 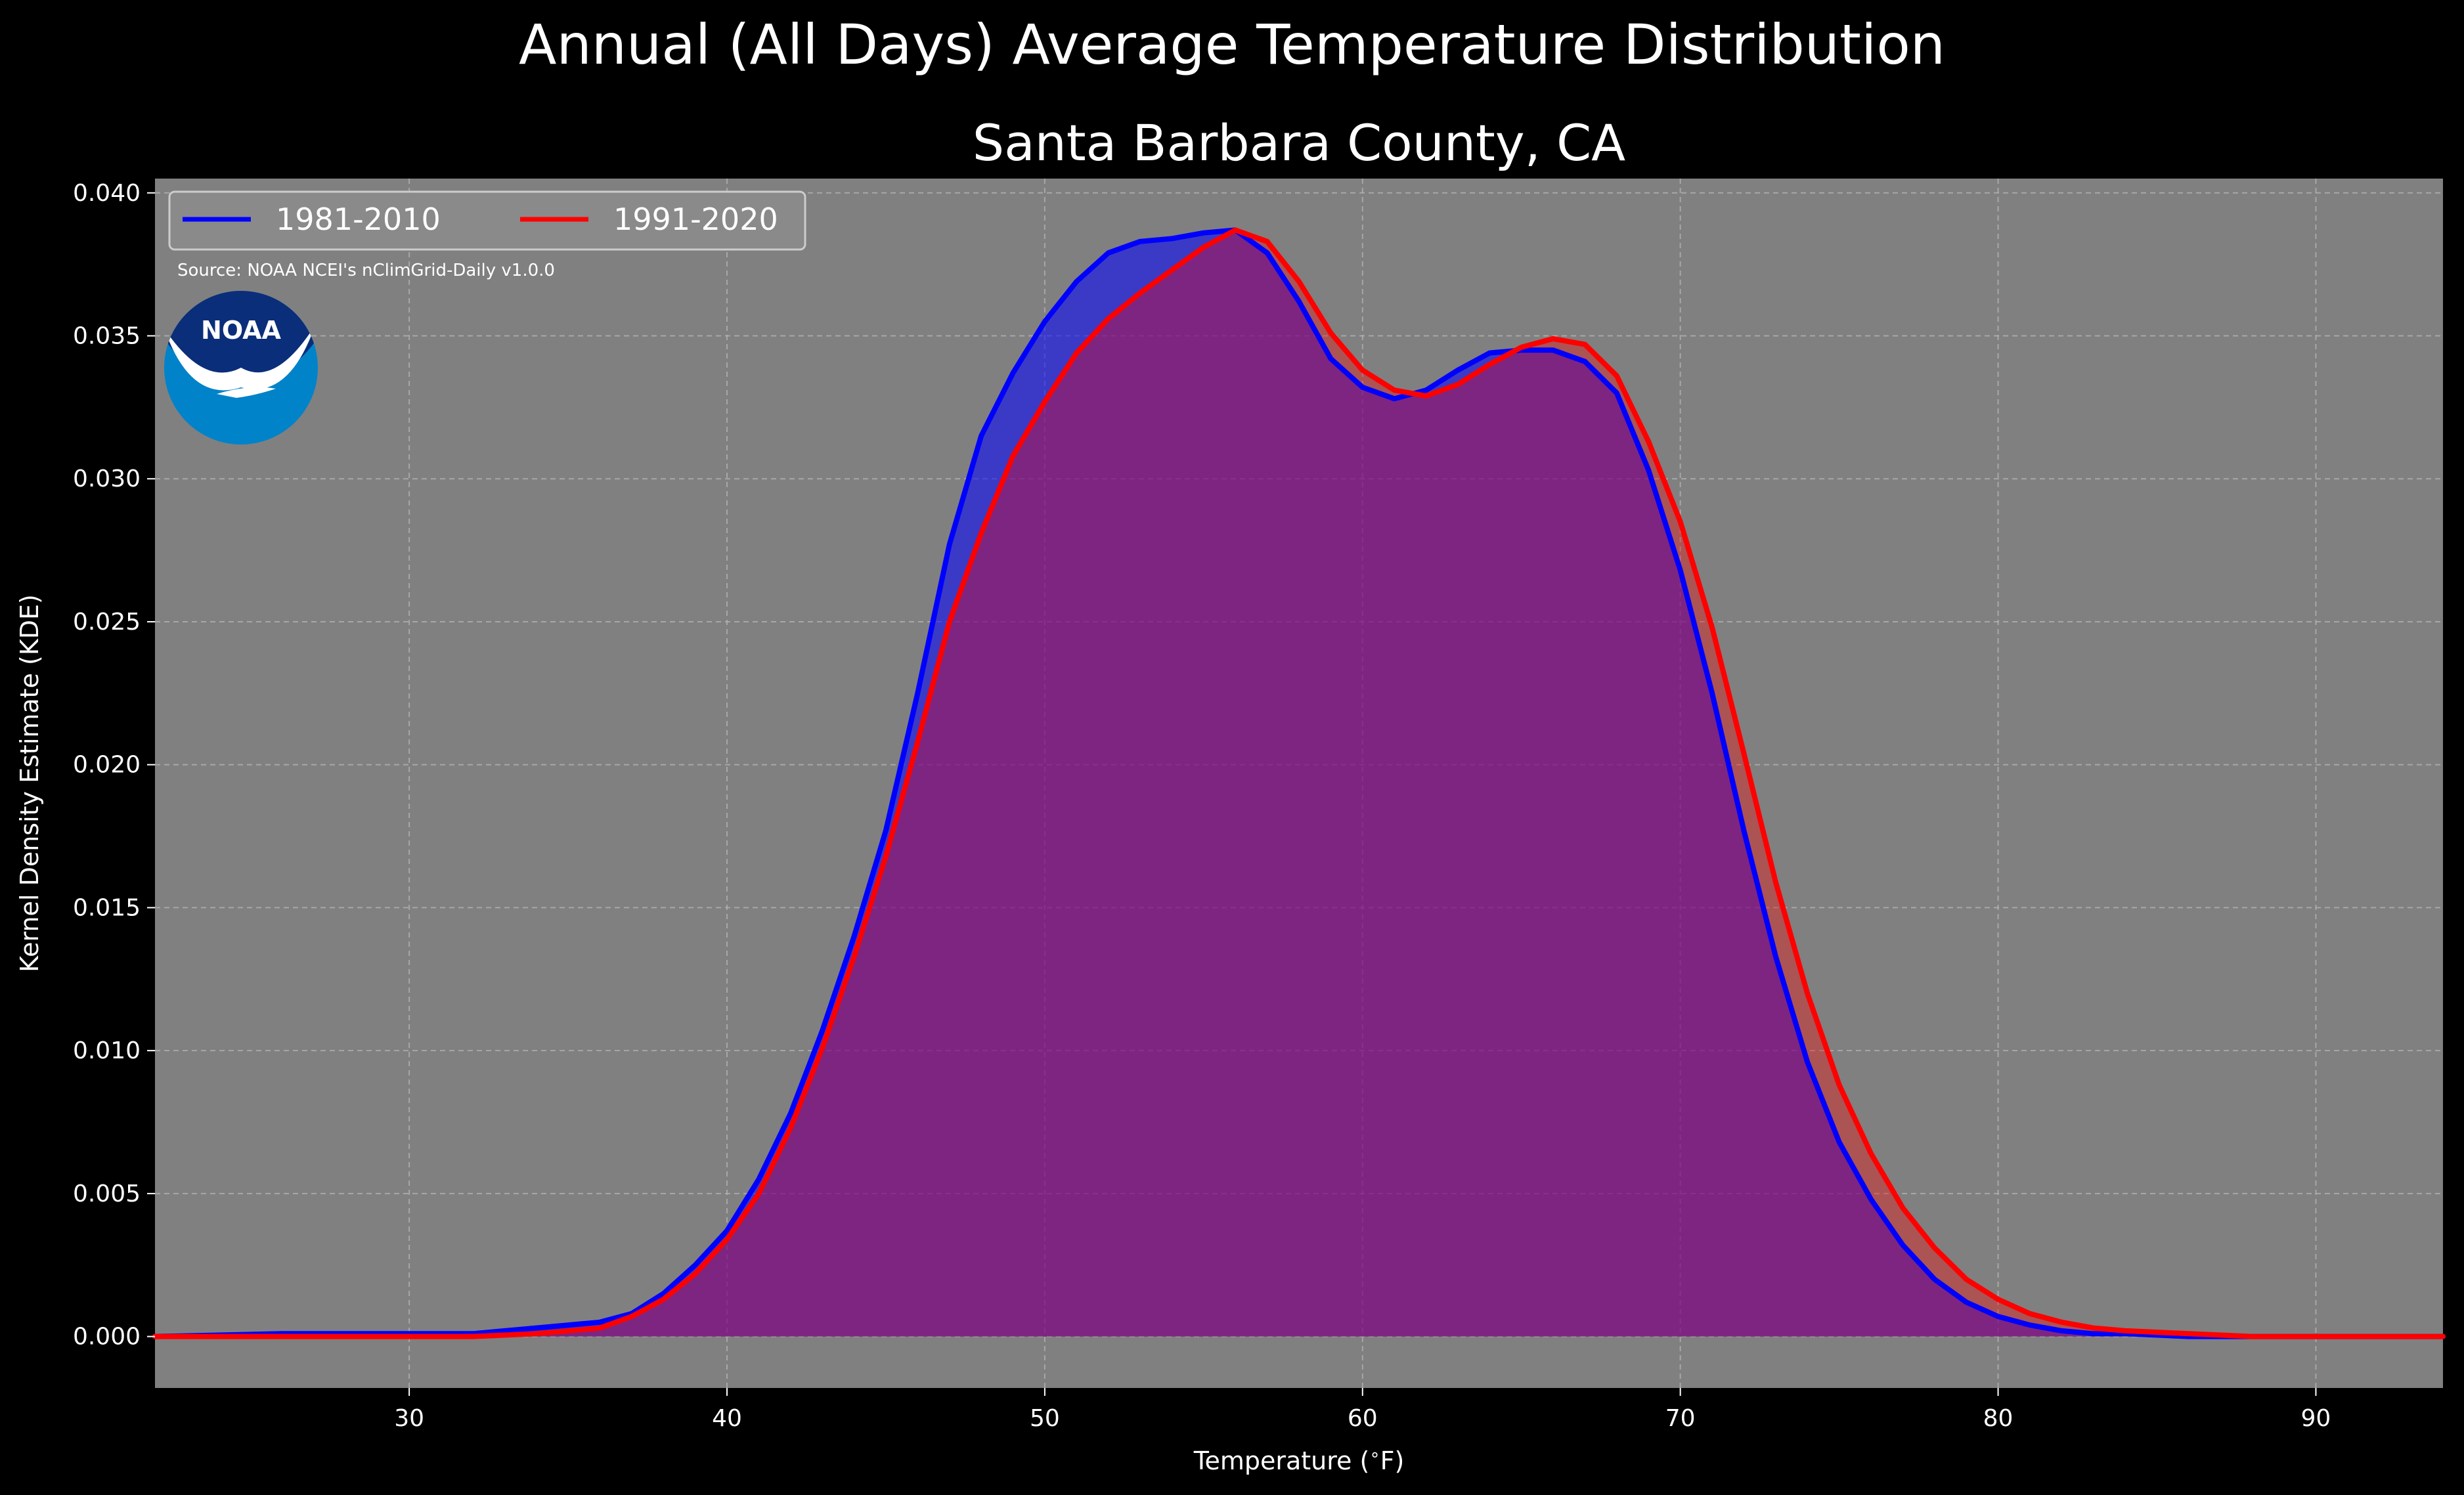 I want to click on y-tick-label: 0.025, so click(x=107, y=622).